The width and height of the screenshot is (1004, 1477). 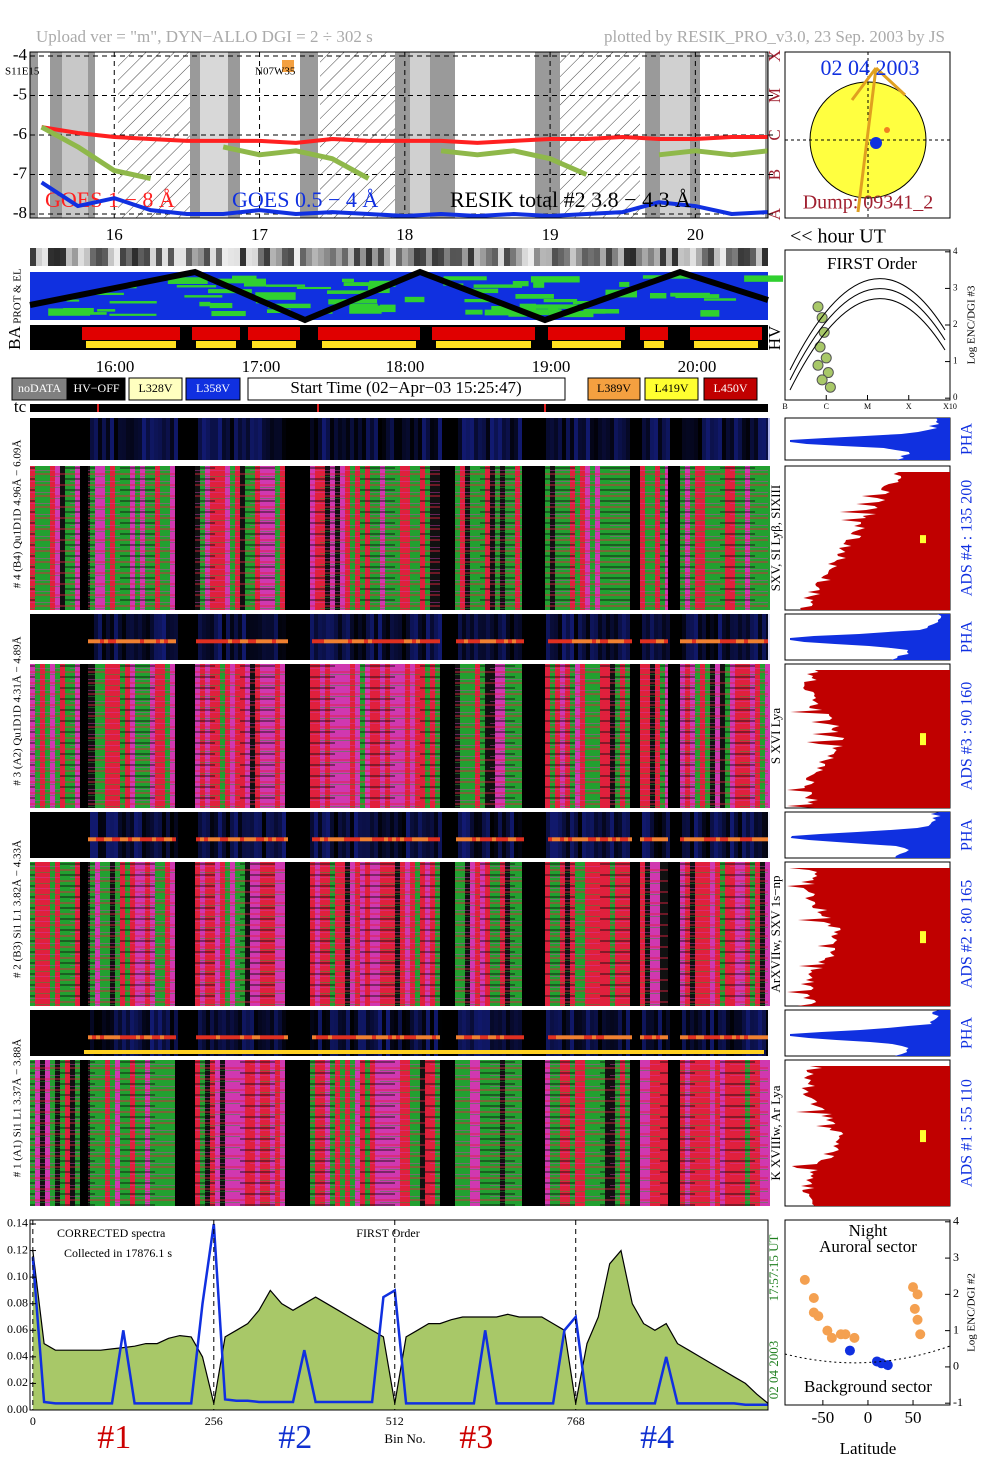 What do you see at coordinates (33, 1421) in the screenshot?
I see `x-tick-label: 0` at bounding box center [33, 1421].